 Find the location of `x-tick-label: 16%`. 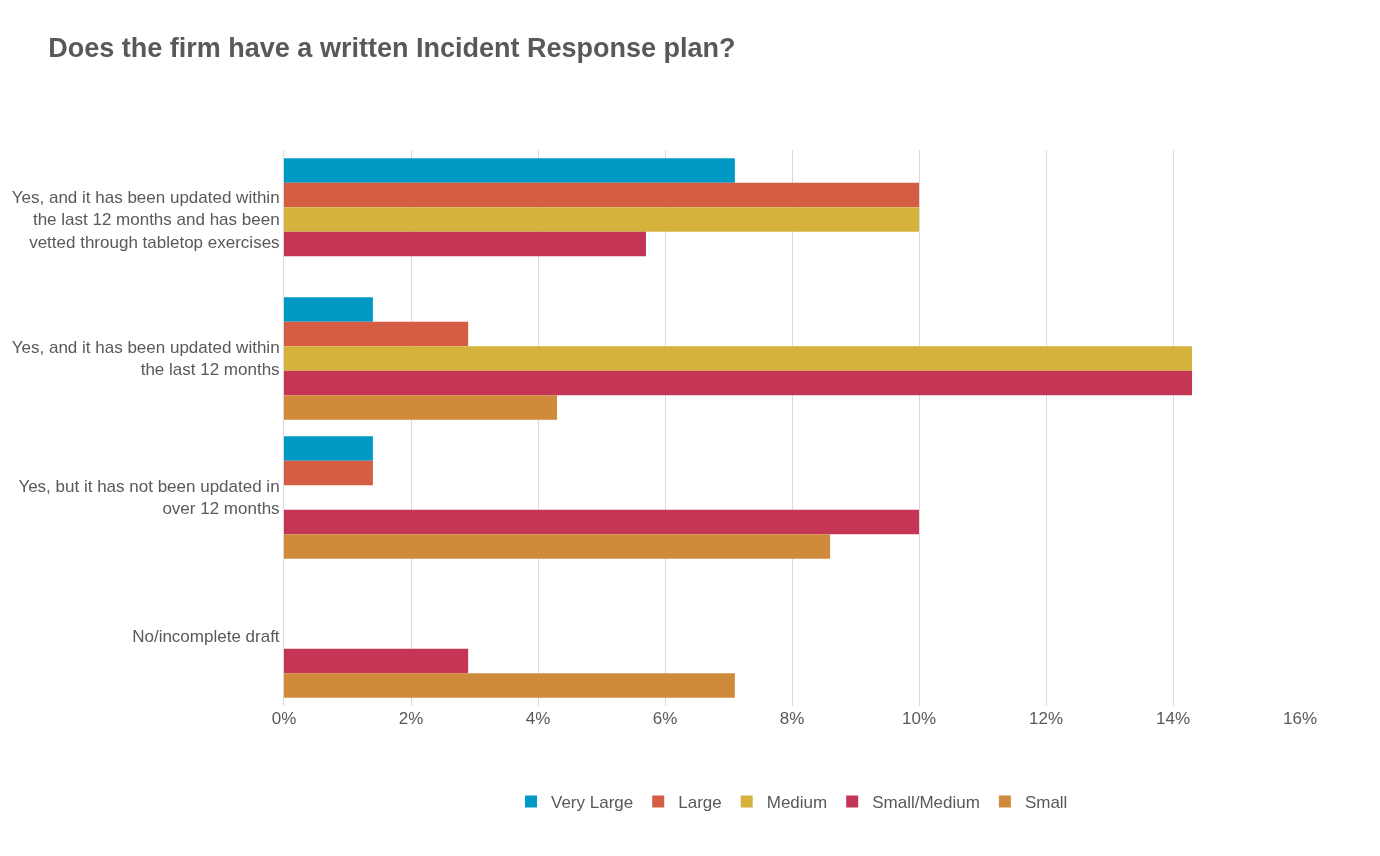

x-tick-label: 16% is located at coordinates (1300, 718).